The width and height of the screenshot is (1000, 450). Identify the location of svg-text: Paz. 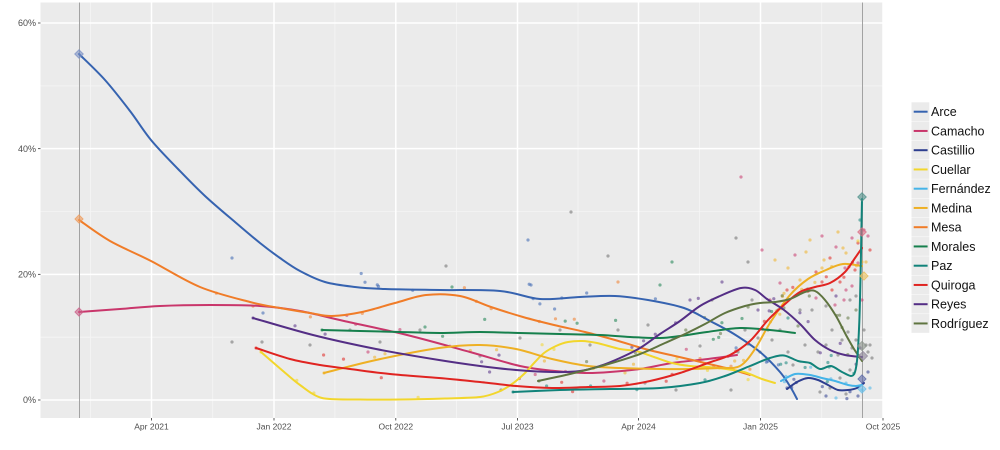
(942, 266).